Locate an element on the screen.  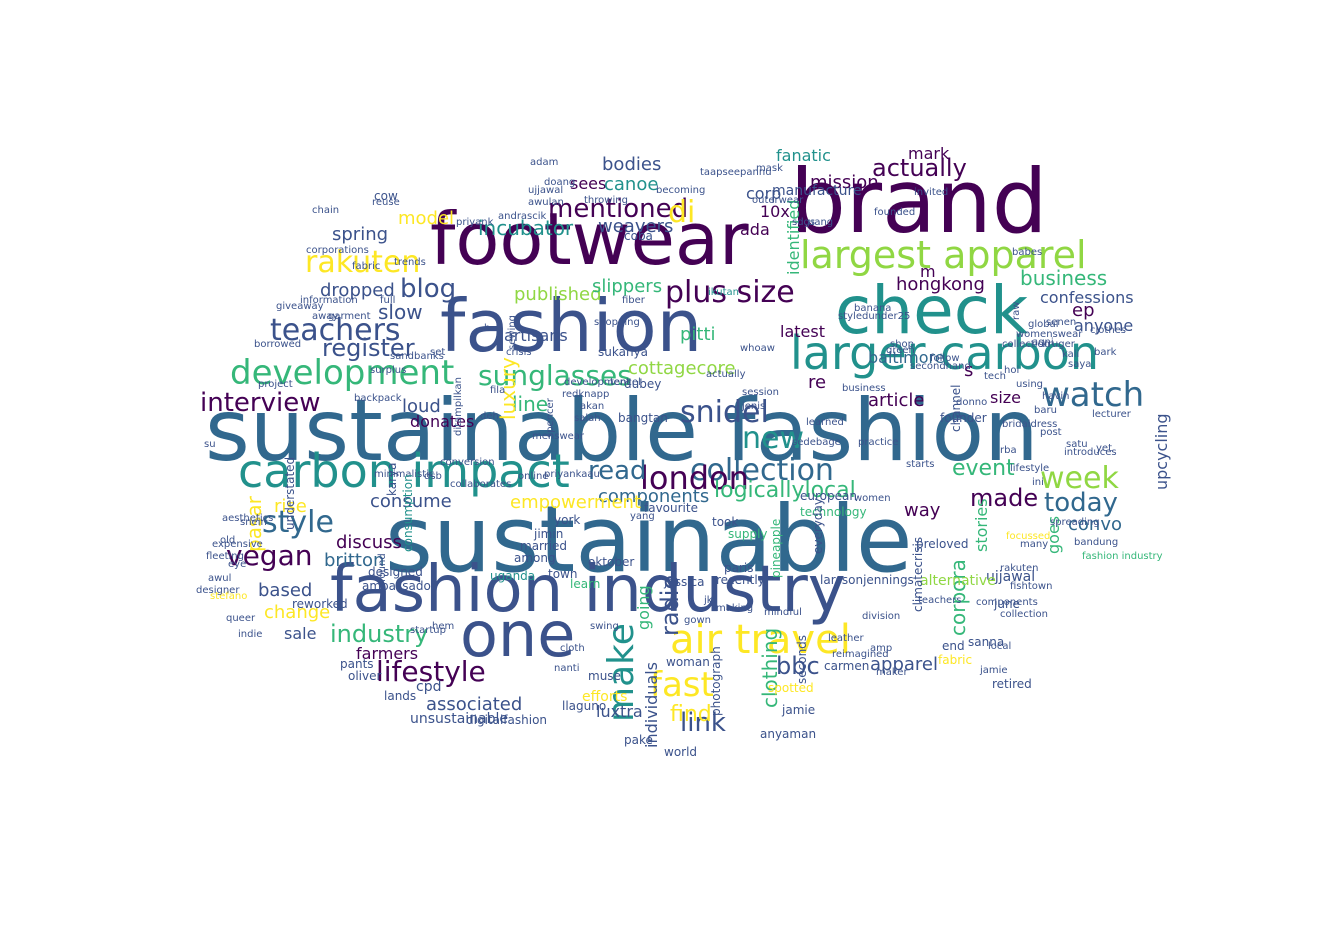
cloud-word: uganda is located at coordinates (513, 576).